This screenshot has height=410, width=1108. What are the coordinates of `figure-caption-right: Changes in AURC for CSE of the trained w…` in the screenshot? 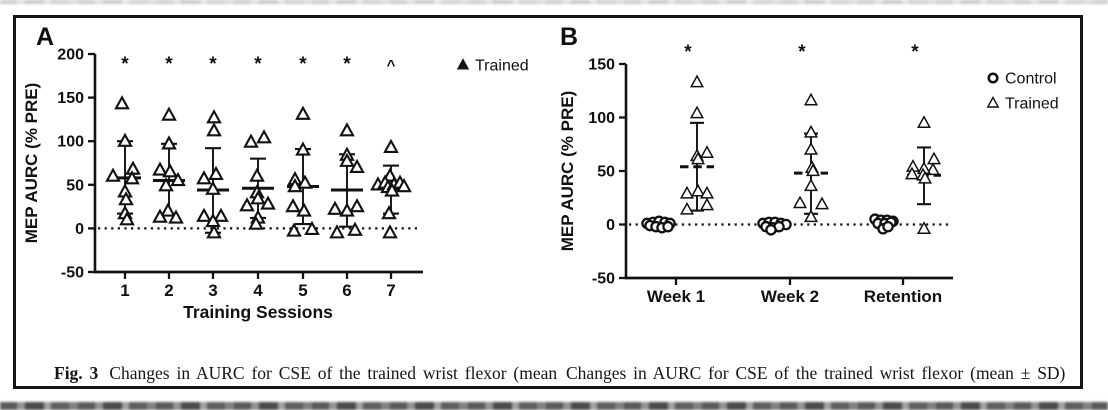 It's located at (825, 373).